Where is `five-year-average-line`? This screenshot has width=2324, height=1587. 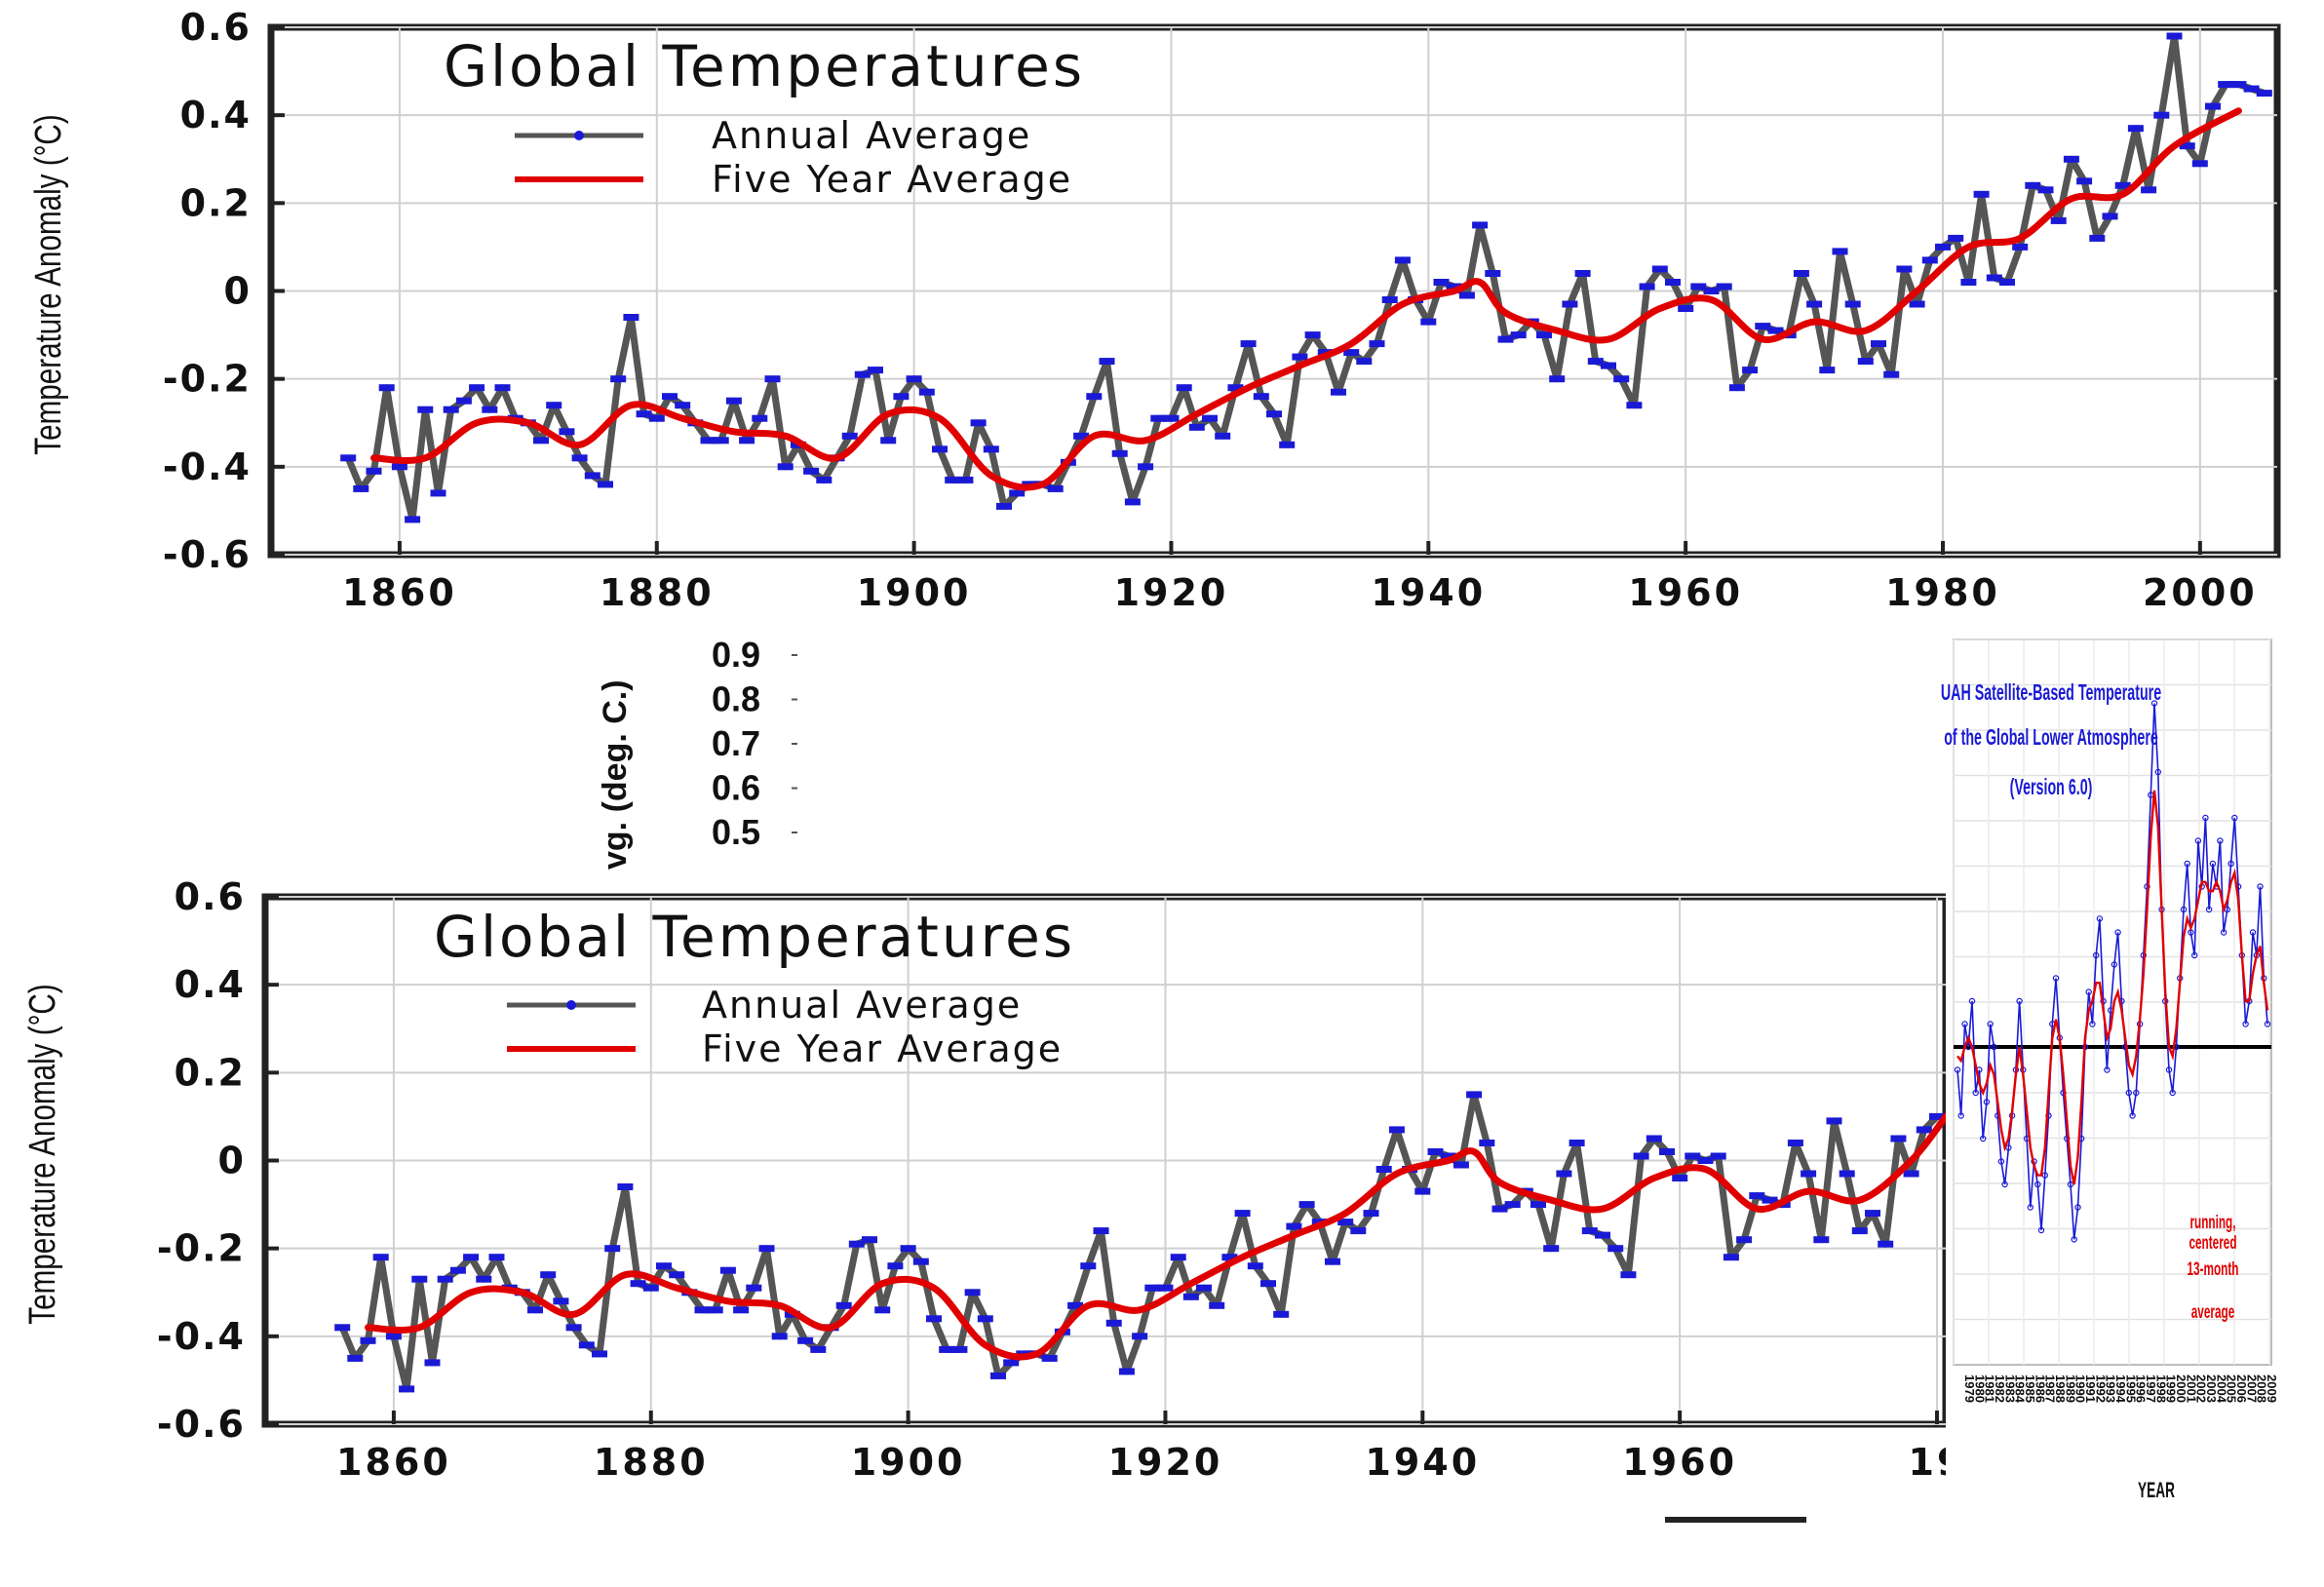 five-year-average-line is located at coordinates (1157, 1236).